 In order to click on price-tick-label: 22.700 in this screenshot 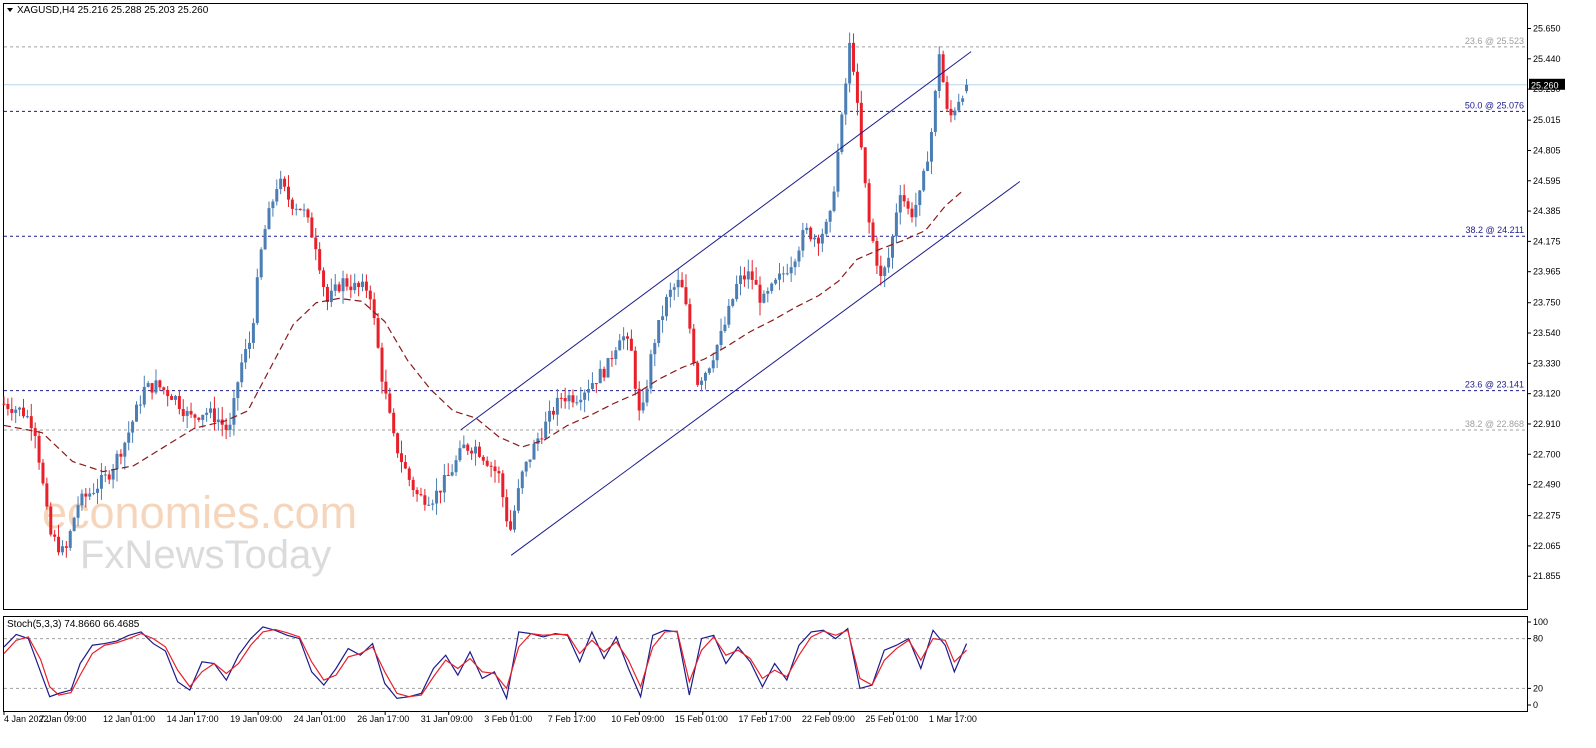, I will do `click(1547, 454)`.